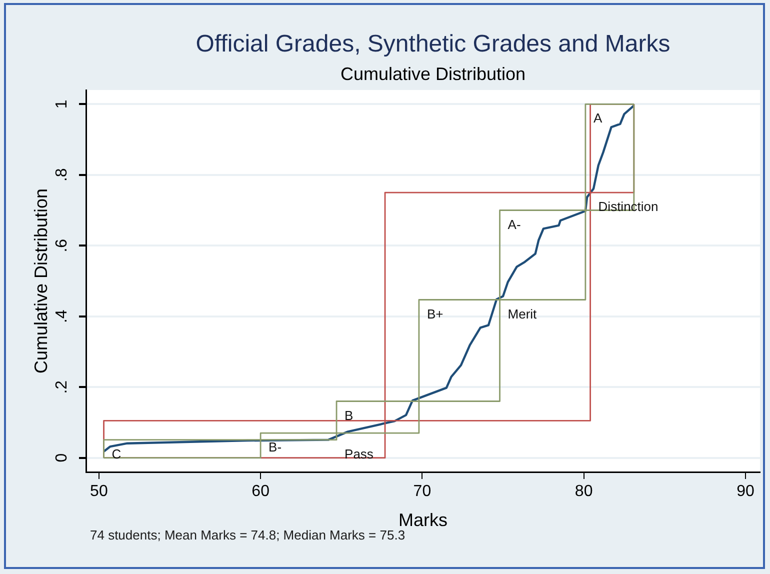 The height and width of the screenshot is (574, 770). Describe the element at coordinates (275, 447) in the screenshot. I see `annotation: B-` at that location.